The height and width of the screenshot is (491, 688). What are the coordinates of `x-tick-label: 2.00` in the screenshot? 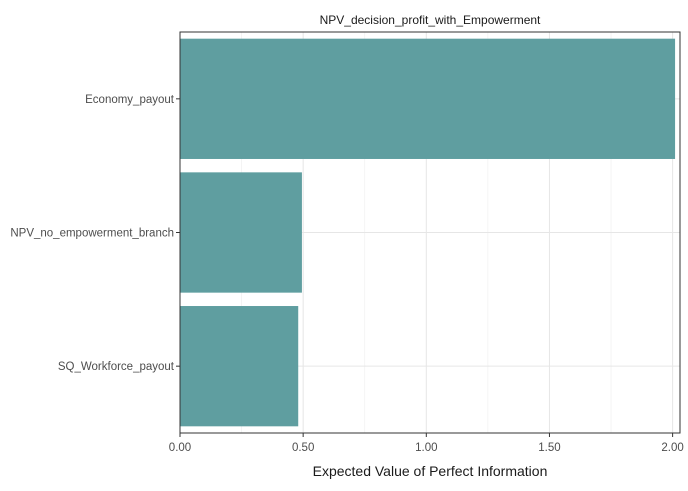 It's located at (672, 448).